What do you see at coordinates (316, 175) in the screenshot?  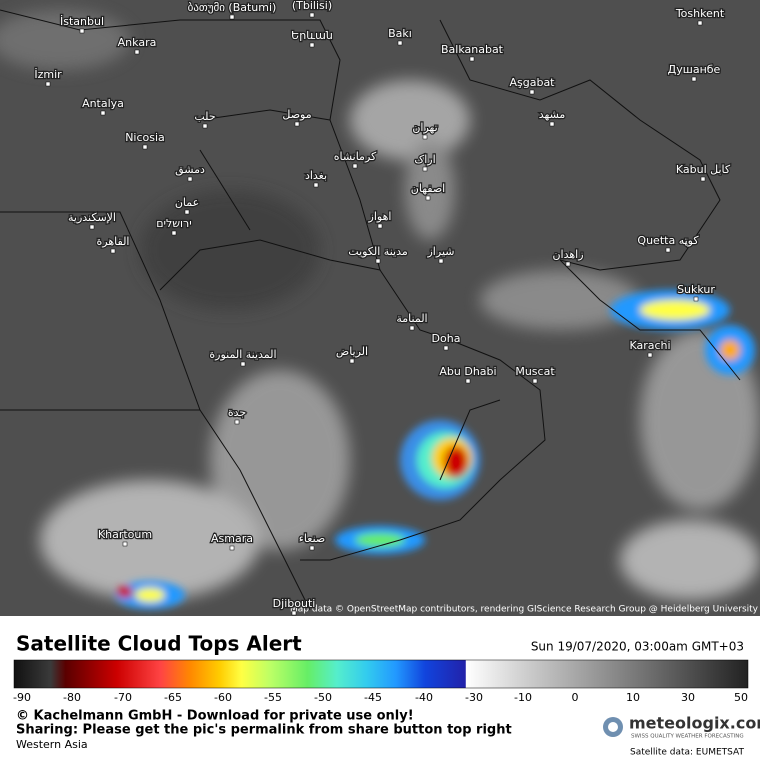 I see `city-label: بغداد` at bounding box center [316, 175].